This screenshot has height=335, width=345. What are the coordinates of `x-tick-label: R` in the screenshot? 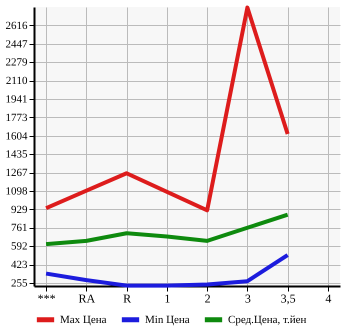 It's located at (127, 299).